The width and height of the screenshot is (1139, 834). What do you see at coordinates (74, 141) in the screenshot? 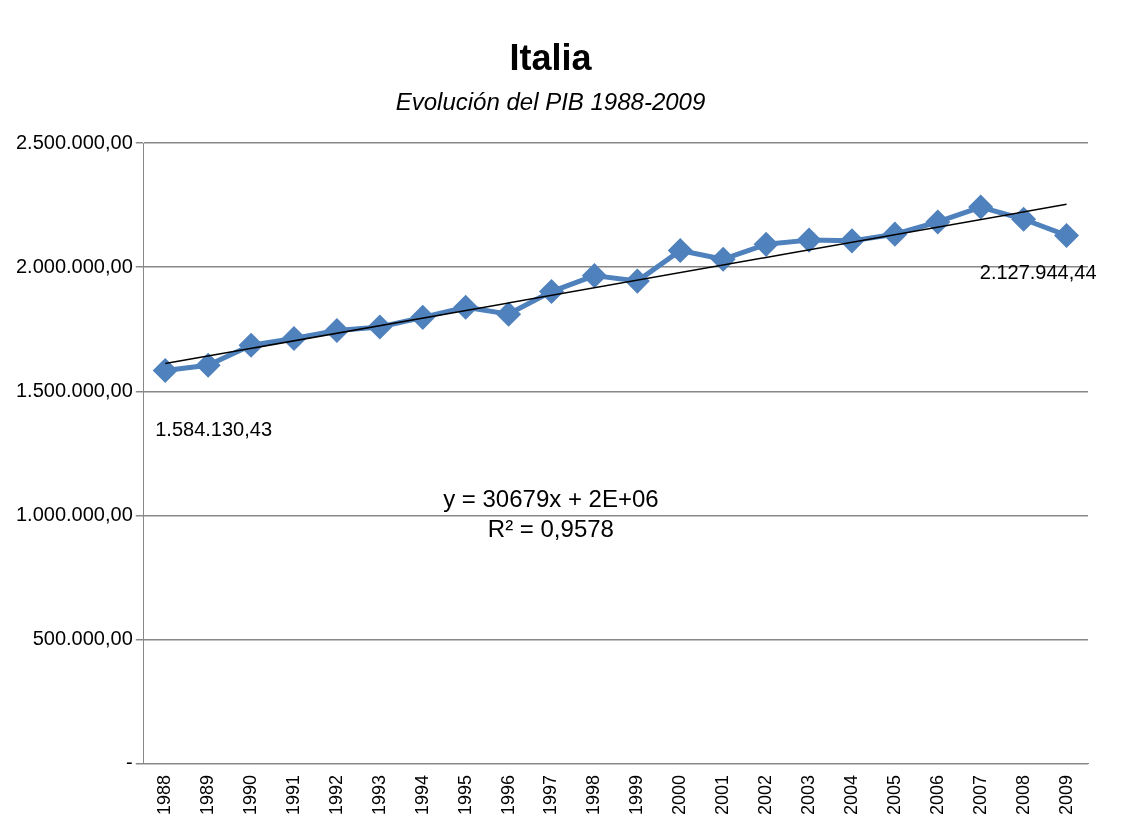
I see `y-tick-label: 2.500.000,00` at bounding box center [74, 141].